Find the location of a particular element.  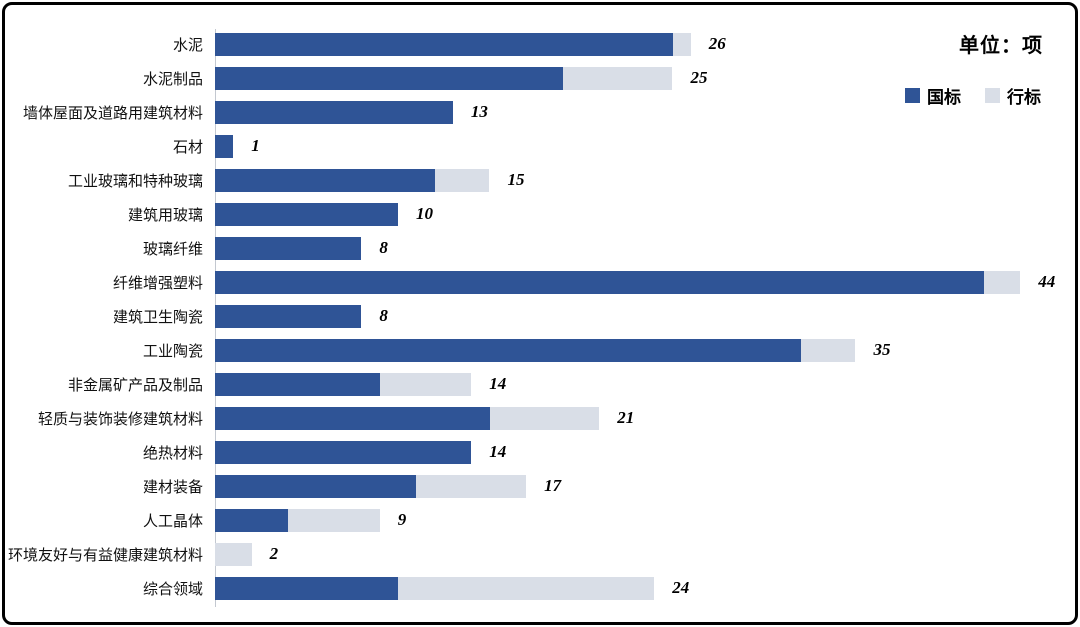

category-label: 水泥制品 is located at coordinates (172, 79).